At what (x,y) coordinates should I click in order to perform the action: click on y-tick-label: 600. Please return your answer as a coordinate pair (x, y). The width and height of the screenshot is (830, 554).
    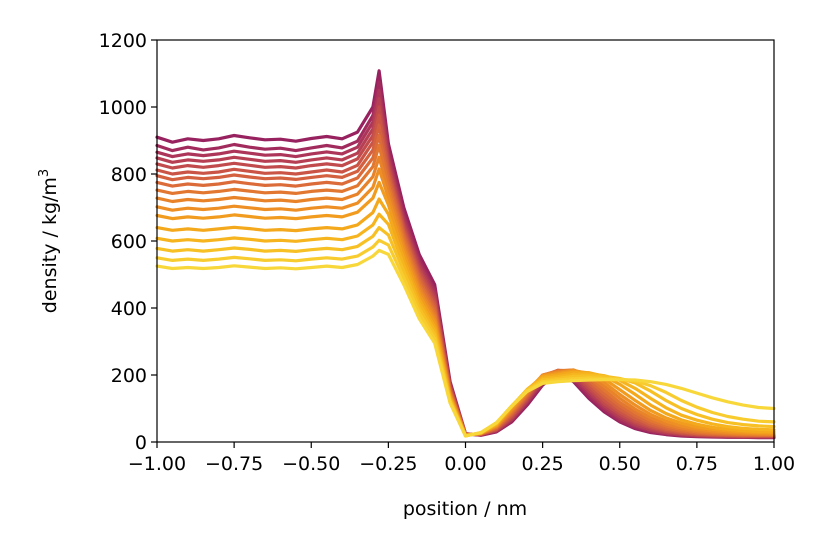
    Looking at the image, I should click on (129, 242).